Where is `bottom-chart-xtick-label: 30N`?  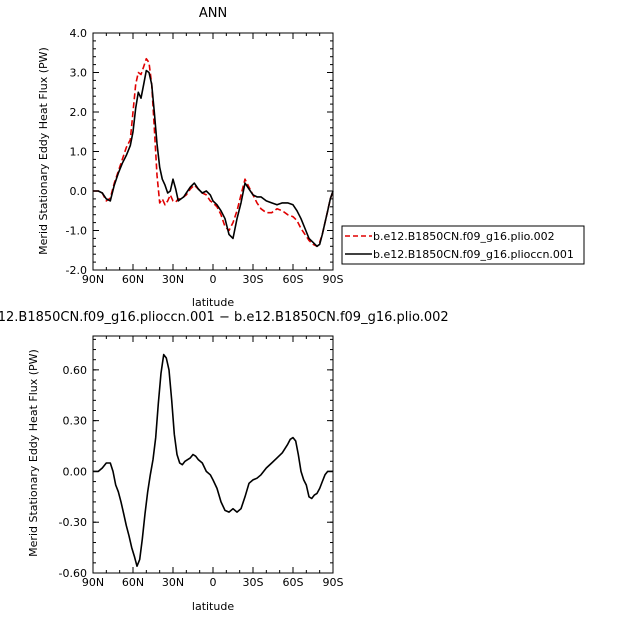
bottom-chart-xtick-label: 30N is located at coordinates (173, 582).